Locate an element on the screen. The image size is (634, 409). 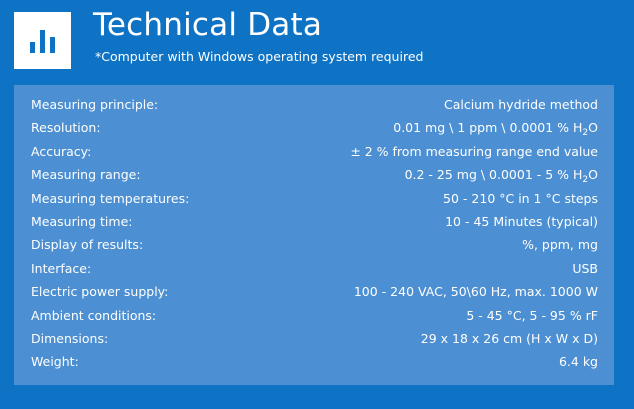
spec-value: %, ppm, mg is located at coordinates (560, 245).